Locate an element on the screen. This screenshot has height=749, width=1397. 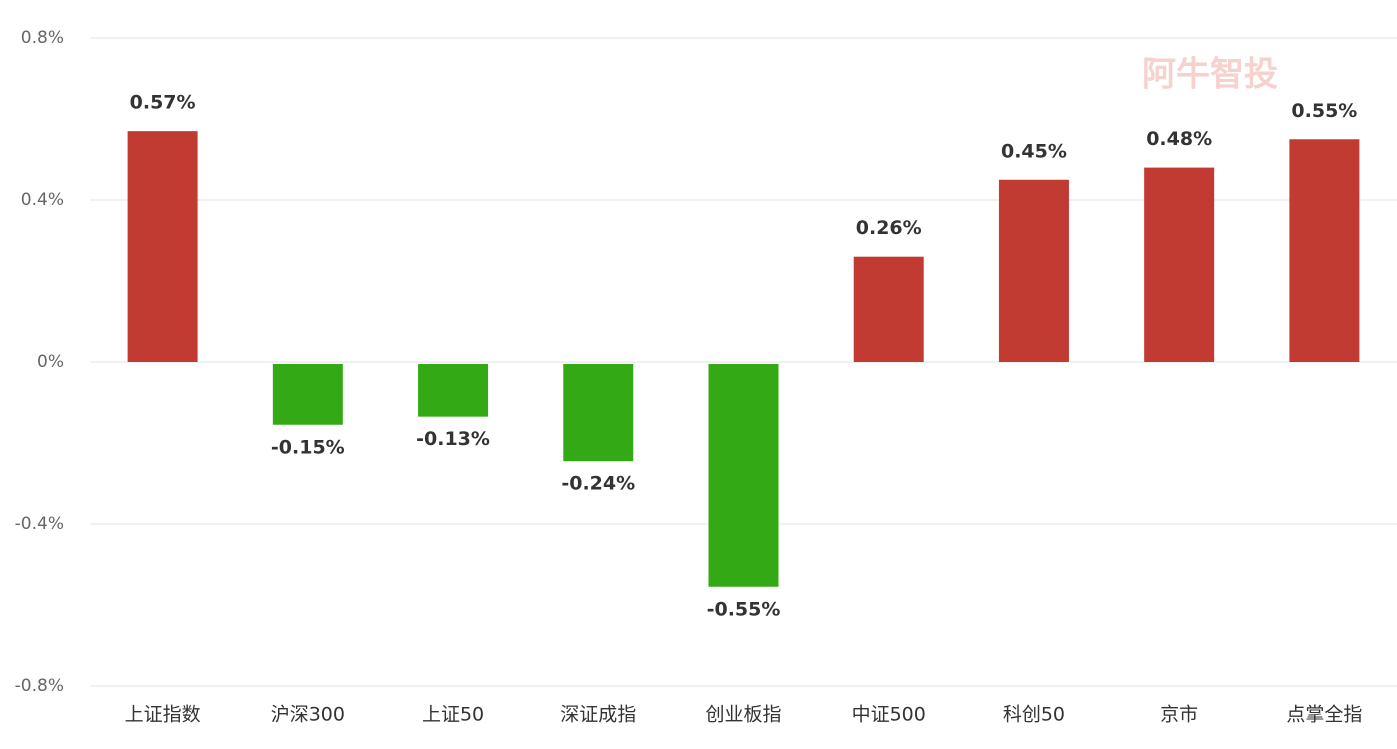
value-label: 0.26% is located at coordinates (889, 228).